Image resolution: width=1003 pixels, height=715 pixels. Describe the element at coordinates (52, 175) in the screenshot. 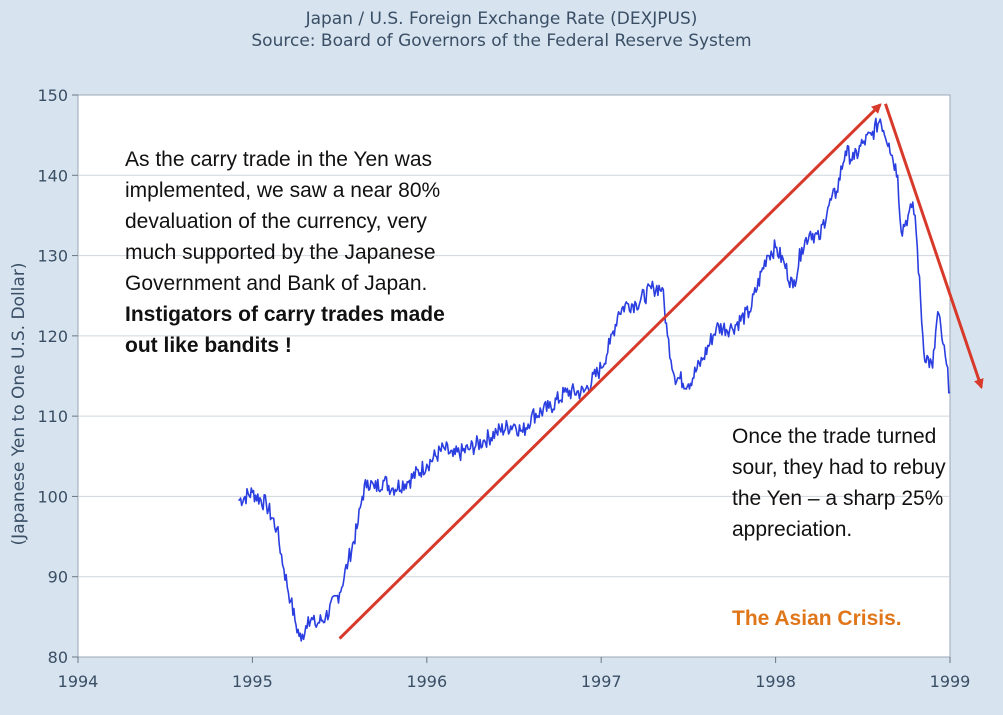

I see `y-tick-label: 140` at that location.